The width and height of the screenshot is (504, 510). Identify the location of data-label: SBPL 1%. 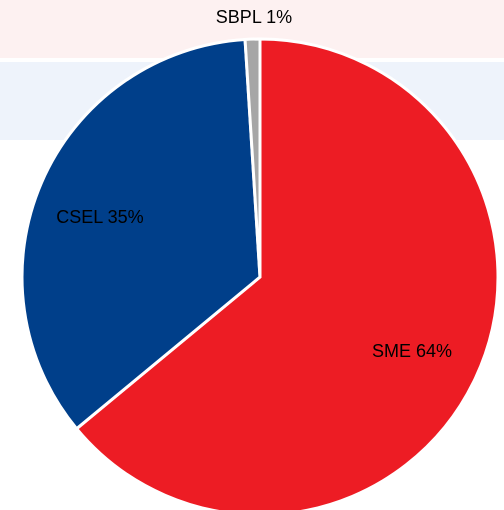
(254, 17).